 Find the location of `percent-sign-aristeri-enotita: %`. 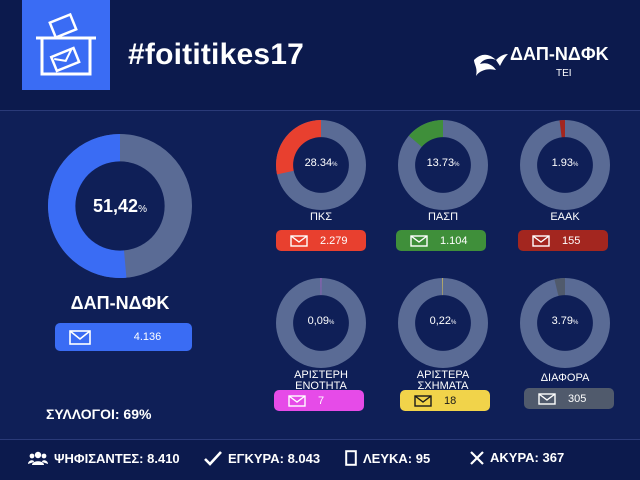

percent-sign-aristeri-enotita: % is located at coordinates (332, 323).